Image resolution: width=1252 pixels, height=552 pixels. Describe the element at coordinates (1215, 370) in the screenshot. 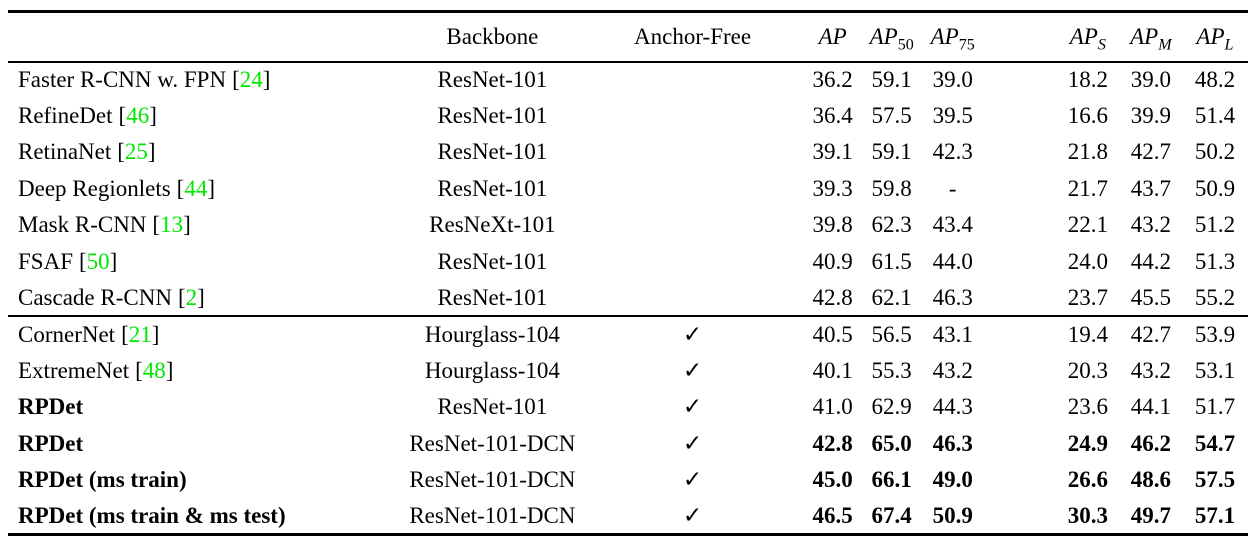

I see `apl-cell: 53.1` at that location.